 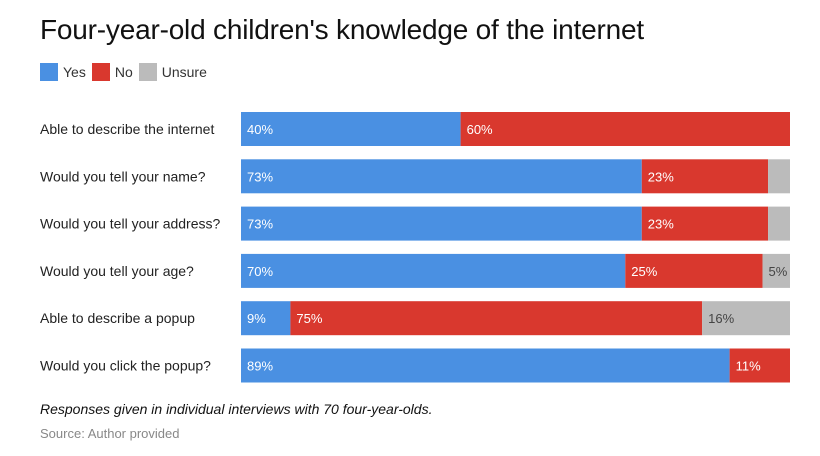 I want to click on bar-unsure-would-you-tell-your-age, so click(x=776, y=270).